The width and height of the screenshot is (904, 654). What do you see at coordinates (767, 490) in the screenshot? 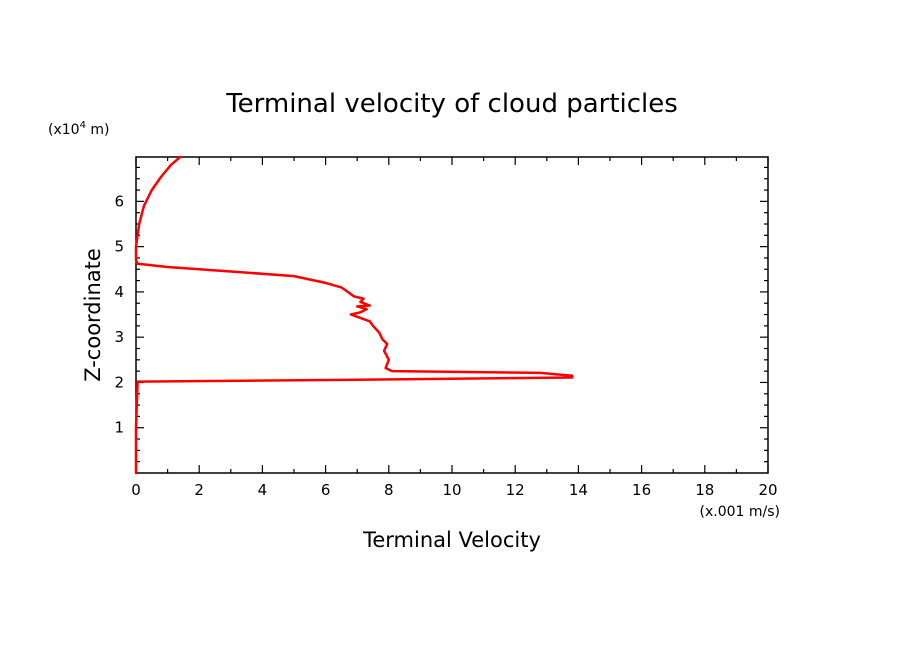
I see `x-tick-label: 20` at bounding box center [767, 490].